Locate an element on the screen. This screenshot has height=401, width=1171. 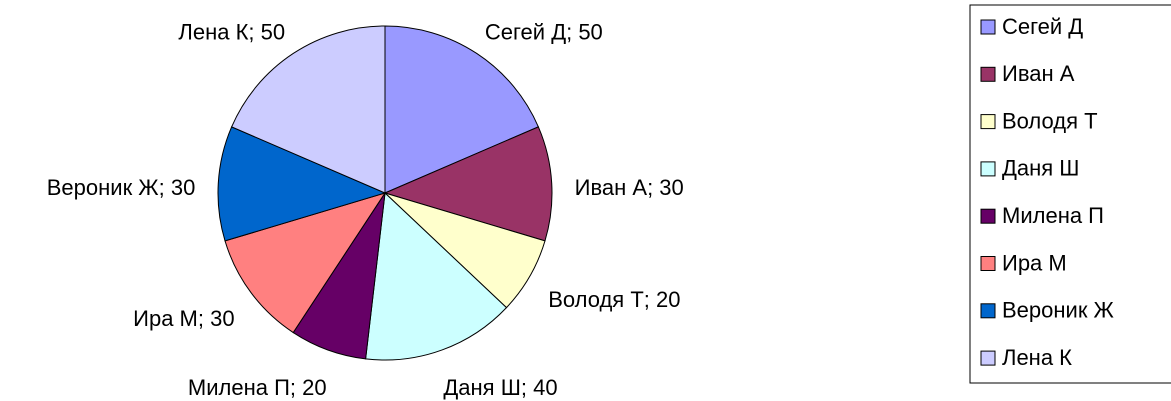
data-label: Лена К; 50 is located at coordinates (231, 32).